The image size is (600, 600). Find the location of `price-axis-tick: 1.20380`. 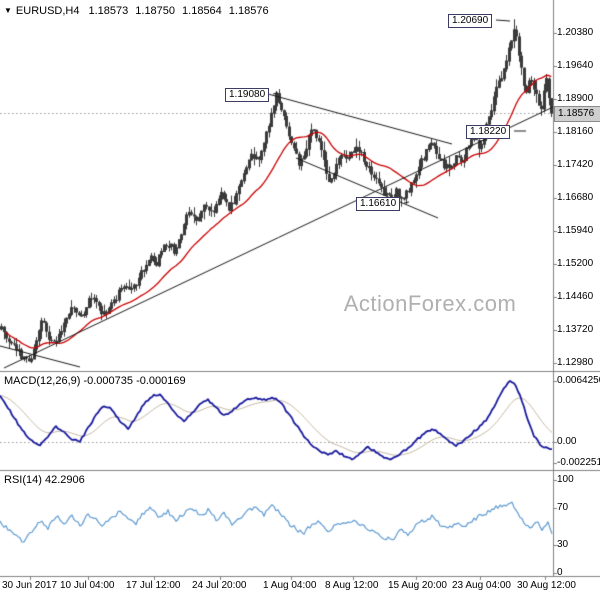

price-axis-tick: 1.20380 is located at coordinates (575, 32).